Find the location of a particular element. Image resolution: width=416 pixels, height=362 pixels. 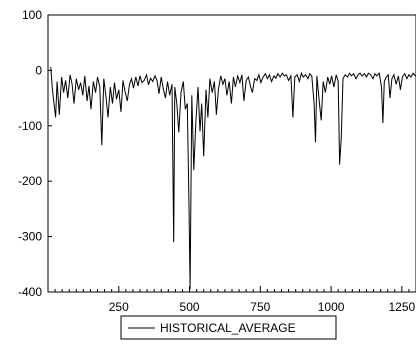

x-tick-label: 500 is located at coordinates (190, 307).